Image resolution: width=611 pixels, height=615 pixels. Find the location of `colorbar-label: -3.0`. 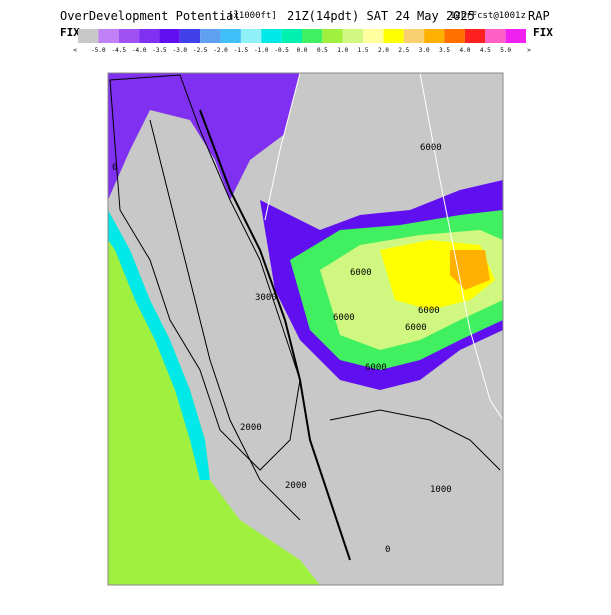

colorbar-label: -3.0 is located at coordinates (180, 50).